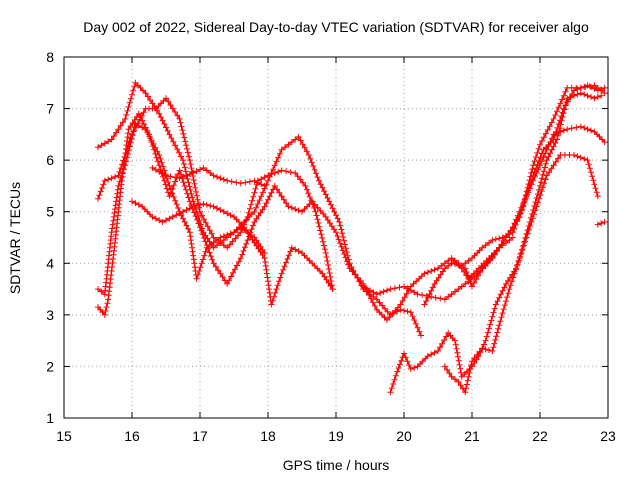 This screenshot has width=640, height=480. What do you see at coordinates (15, 238) in the screenshot?
I see `y-axis-label: SDTVAR / TECUs` at bounding box center [15, 238].